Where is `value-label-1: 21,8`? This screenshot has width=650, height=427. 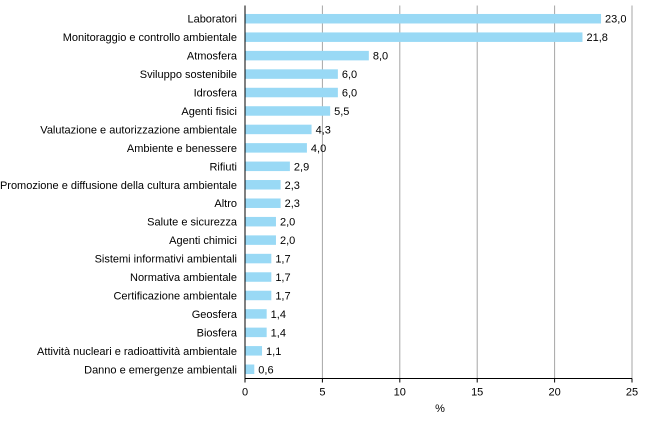 value-label-1: 21,8 is located at coordinates (596, 38).